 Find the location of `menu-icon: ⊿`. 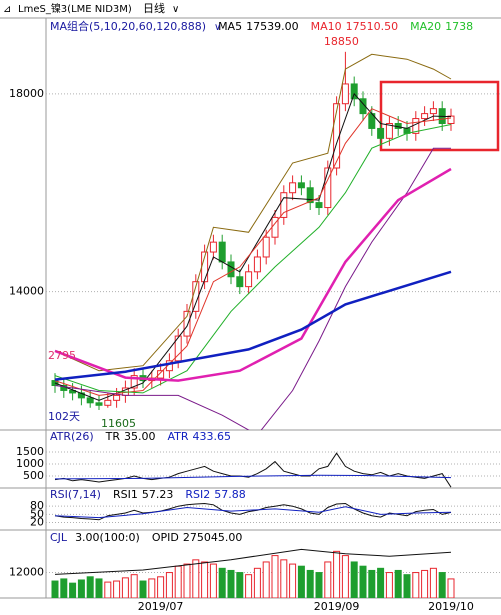

menu-icon: ⊿ is located at coordinates (7, 9).